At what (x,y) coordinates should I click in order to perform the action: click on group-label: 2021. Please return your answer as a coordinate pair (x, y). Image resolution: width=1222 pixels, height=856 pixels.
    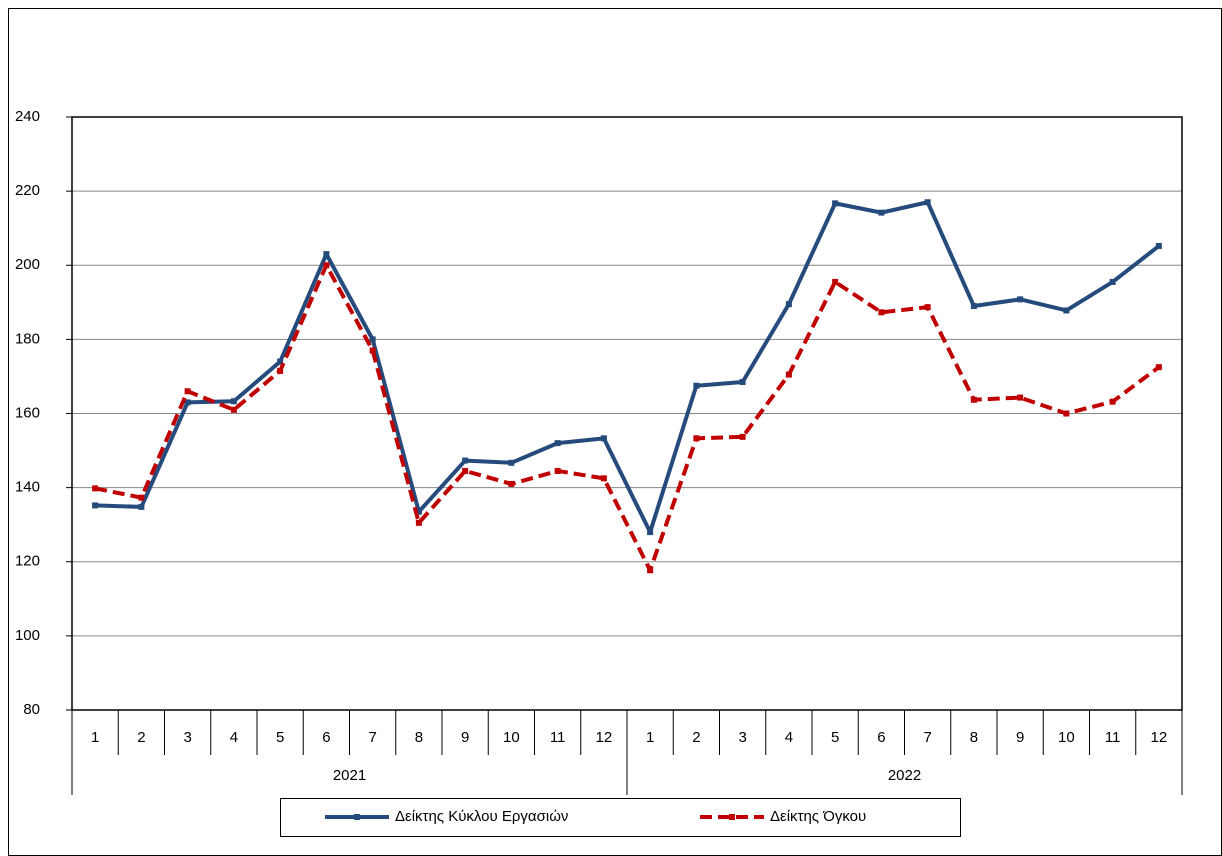
    Looking at the image, I should click on (349, 775).